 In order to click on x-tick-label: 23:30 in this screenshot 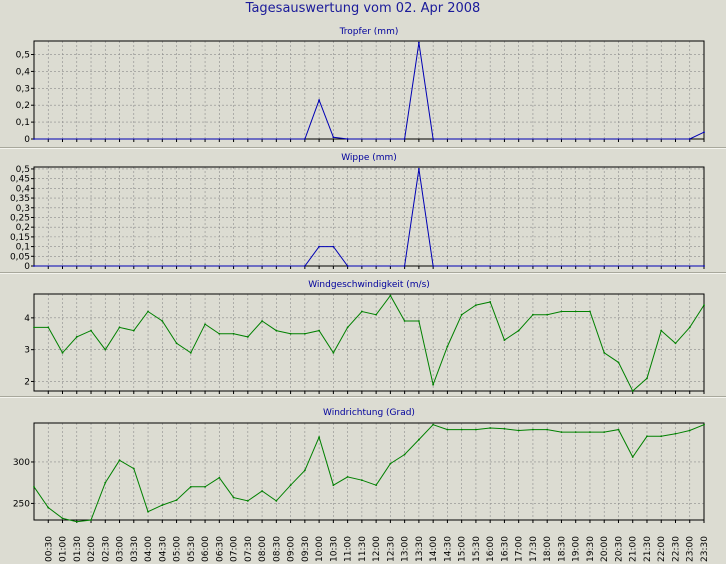, I will do `click(705, 549)`.